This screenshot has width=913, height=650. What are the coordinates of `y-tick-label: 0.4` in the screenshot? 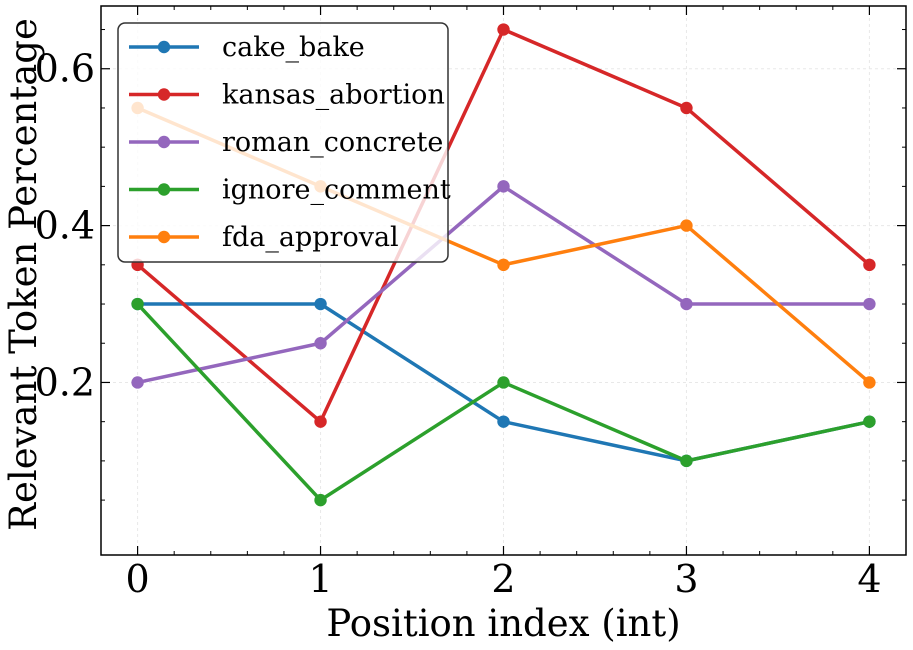 It's located at (65, 226).